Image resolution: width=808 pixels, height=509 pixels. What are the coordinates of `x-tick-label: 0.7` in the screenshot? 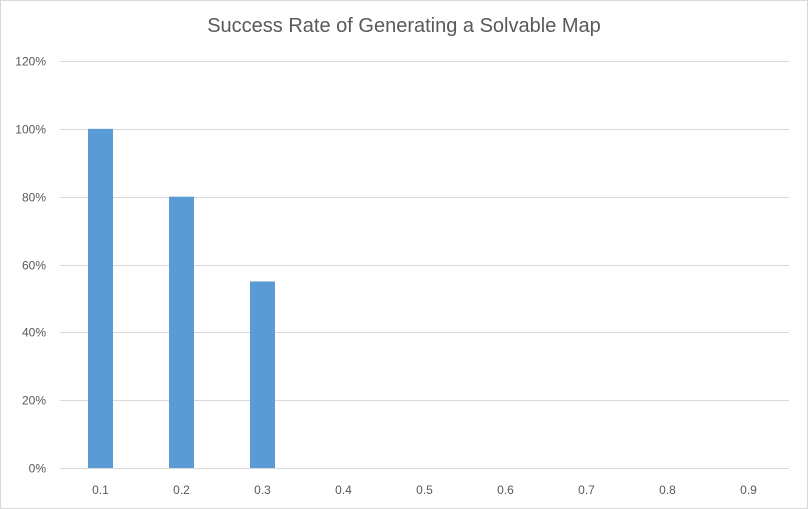 It's located at (586, 490).